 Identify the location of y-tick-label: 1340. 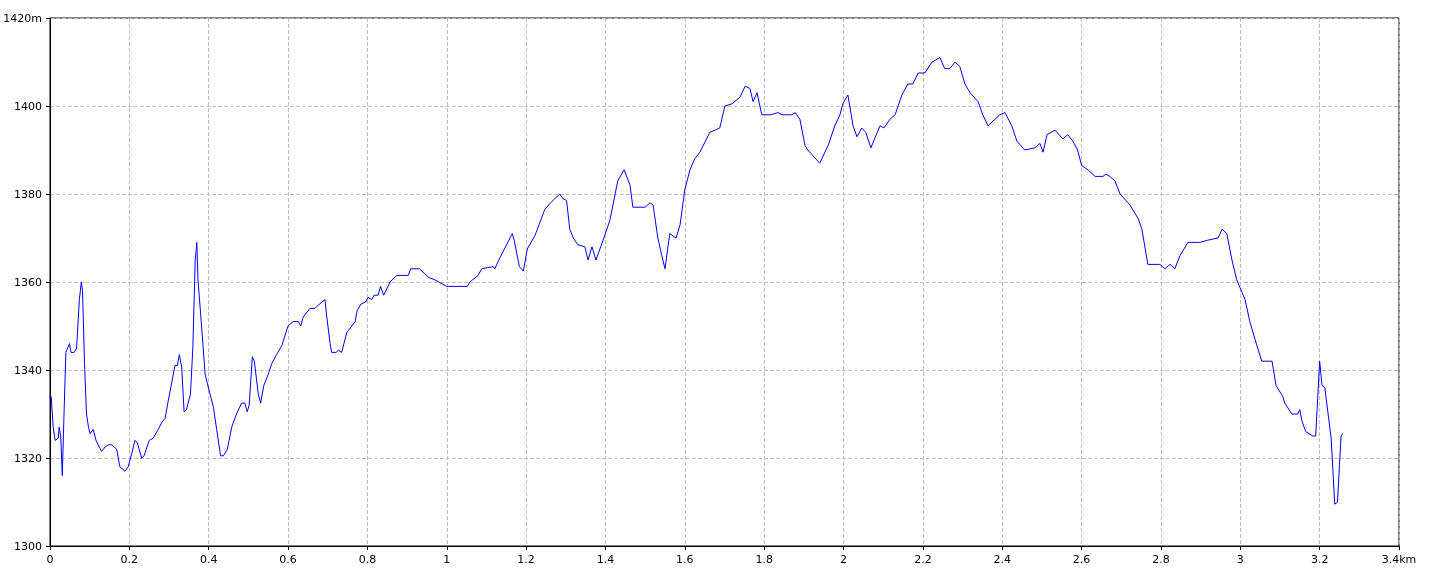
(28, 370).